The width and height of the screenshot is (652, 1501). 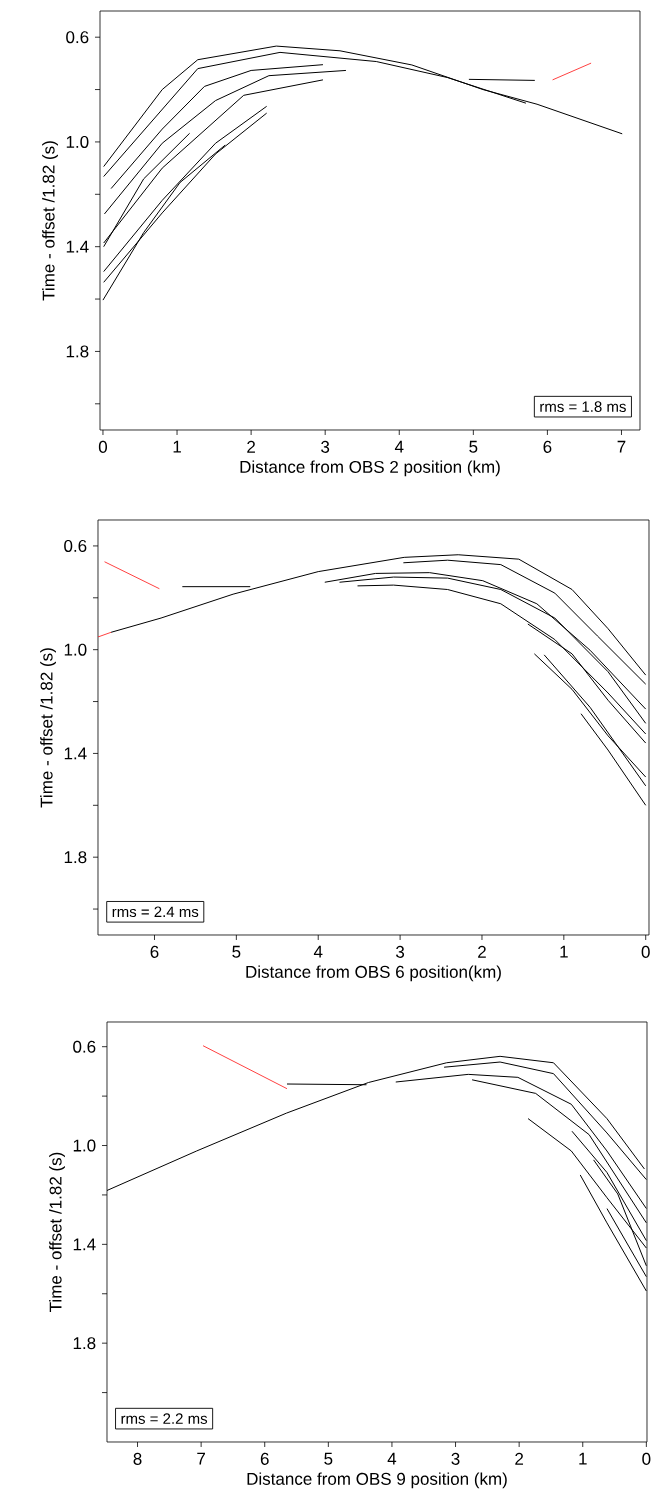 I want to click on annotation: rms = 2.2 ms, so click(x=164, y=1418).